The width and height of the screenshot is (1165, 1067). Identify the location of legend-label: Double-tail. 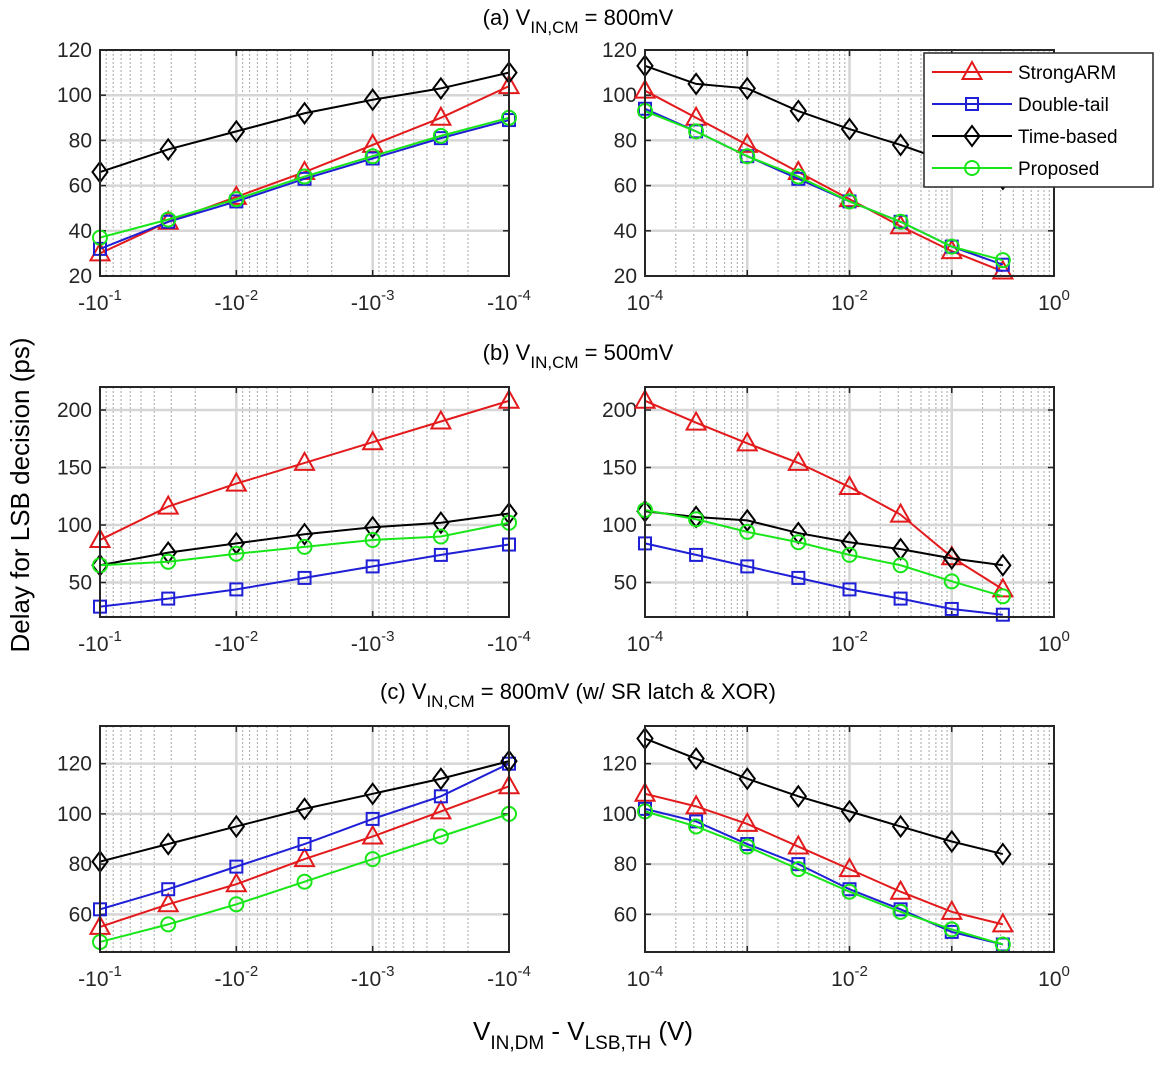
(1063, 105).